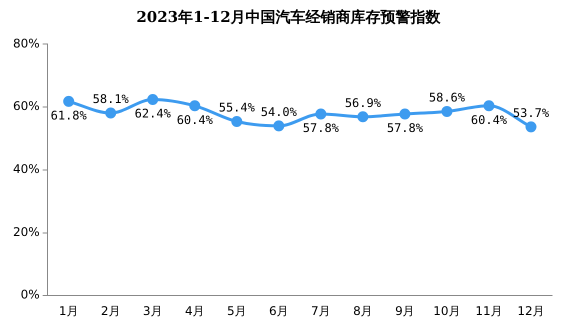 This screenshot has width=577, height=327. What do you see at coordinates (26, 106) in the screenshot?
I see `y-tick-label: 60%` at bounding box center [26, 106].